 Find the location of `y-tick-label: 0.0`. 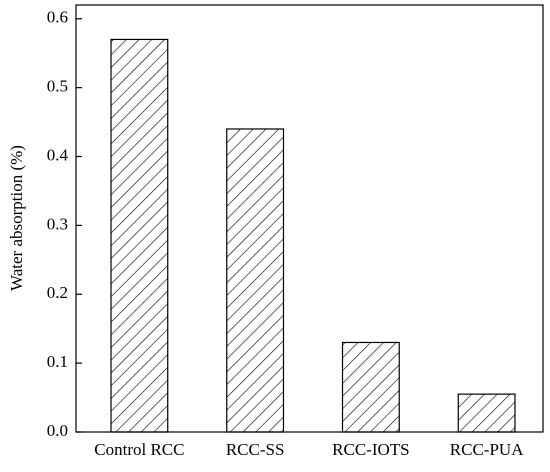

y-tick-label: 0.0 is located at coordinates (57, 430).